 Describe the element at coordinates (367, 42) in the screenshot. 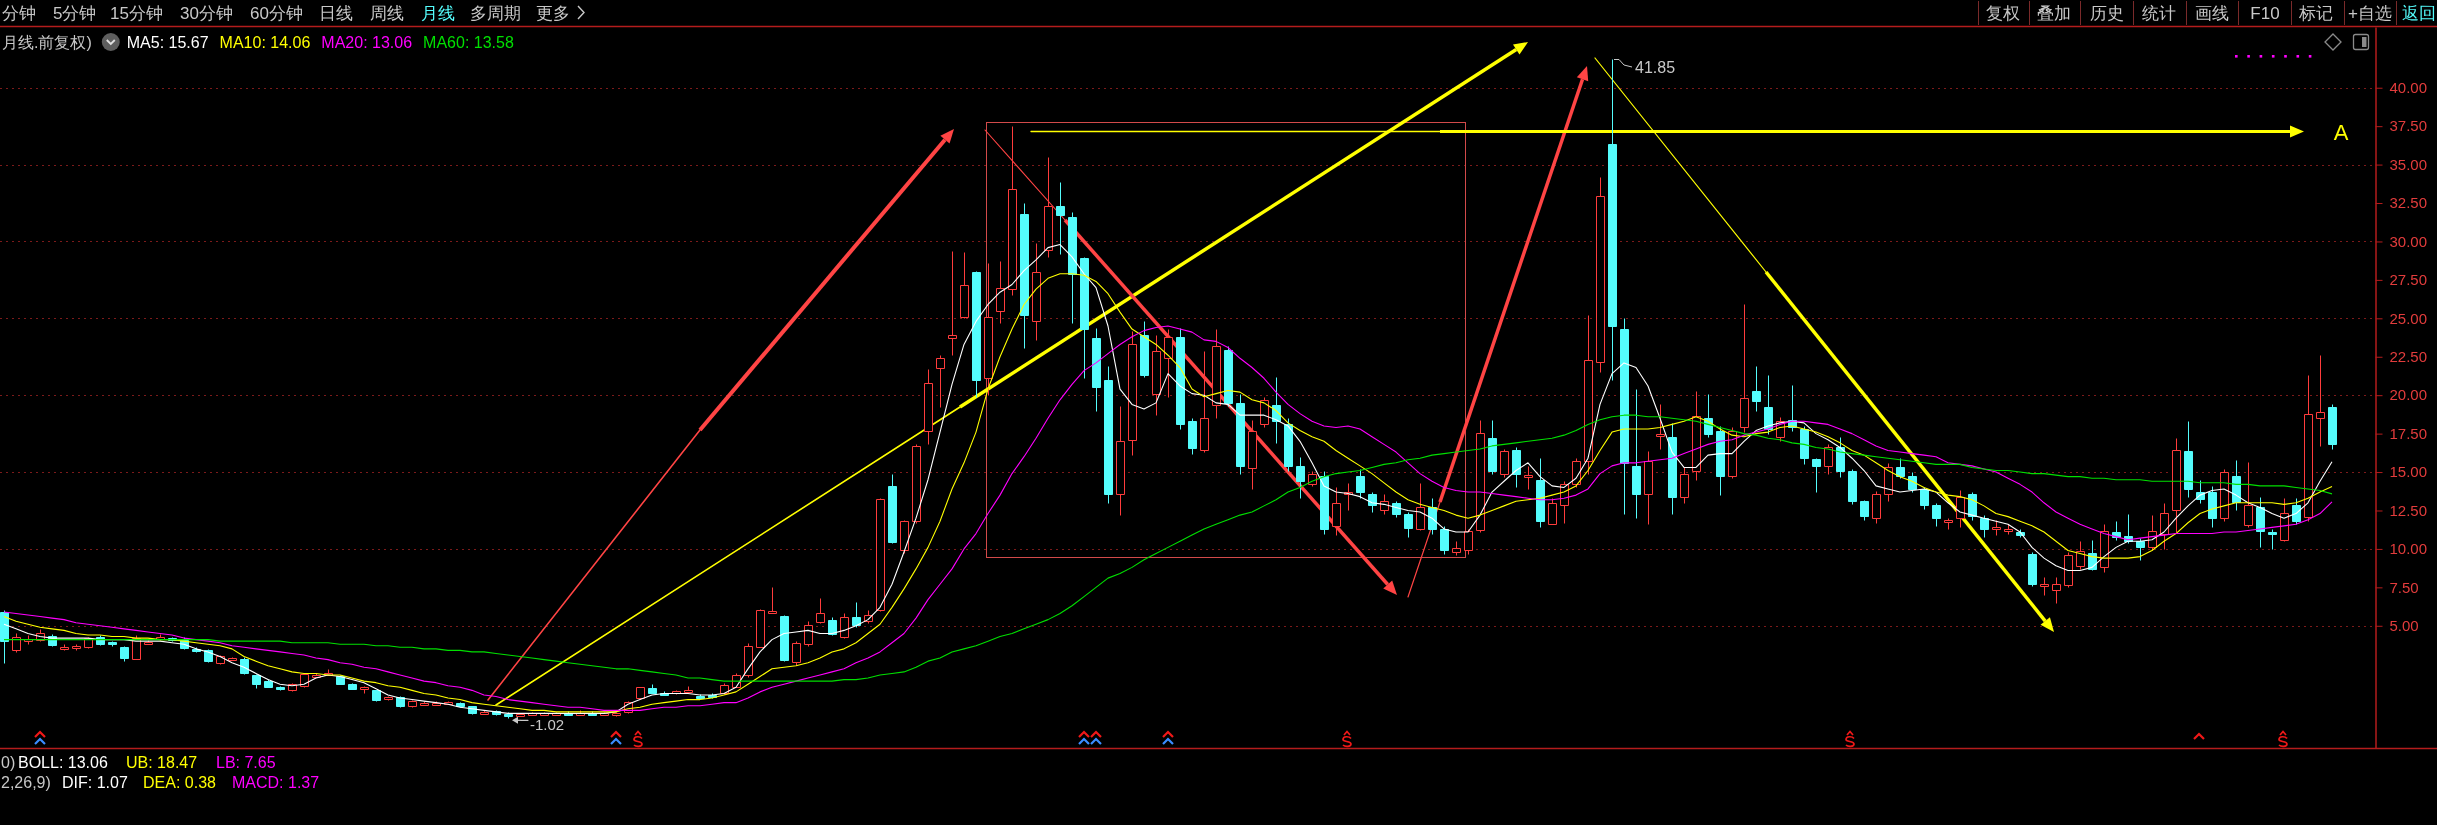

I see `text: MA20: 13.06` at that location.